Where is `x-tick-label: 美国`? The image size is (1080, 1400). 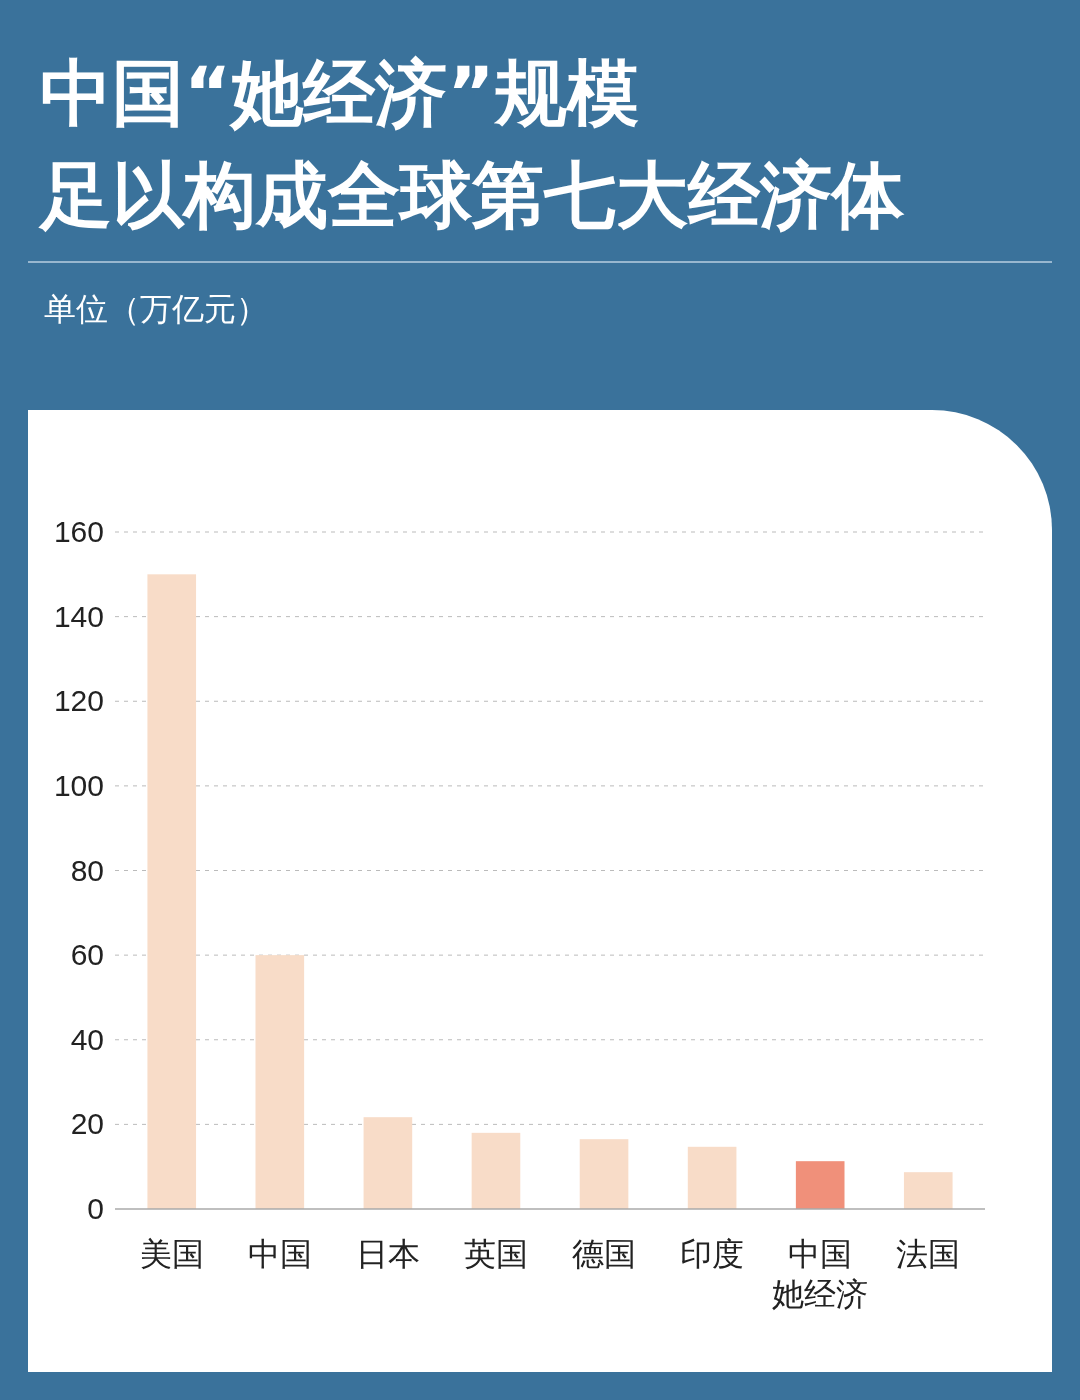
x-tick-label: 美国 is located at coordinates (171, 1254).